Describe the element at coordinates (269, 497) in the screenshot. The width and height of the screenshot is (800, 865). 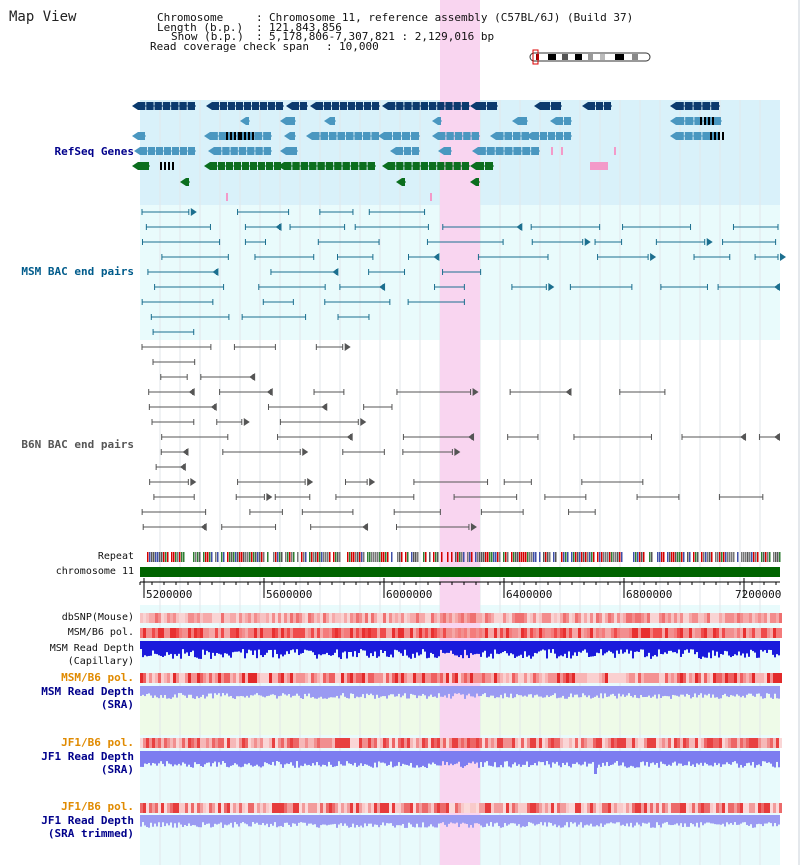
I see `direction-arrow` at that location.